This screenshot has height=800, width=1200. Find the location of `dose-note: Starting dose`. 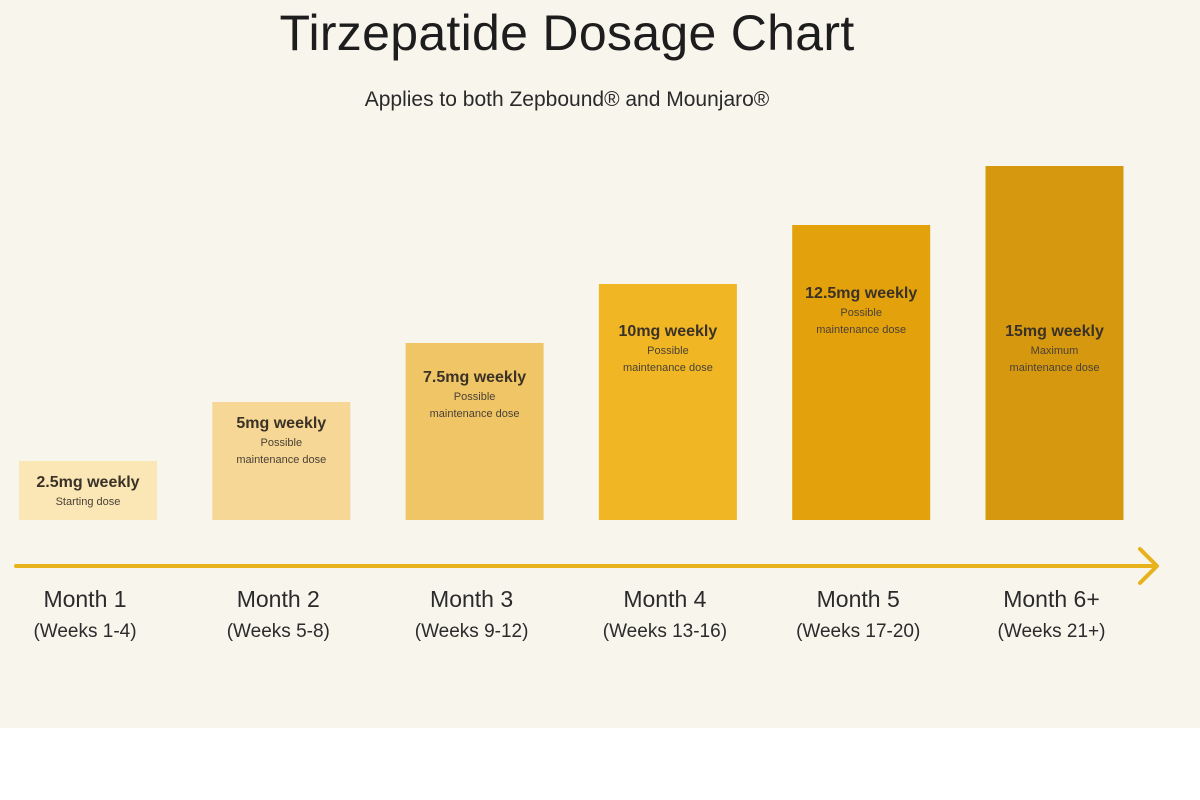

dose-note: Starting dose is located at coordinates (88, 502).